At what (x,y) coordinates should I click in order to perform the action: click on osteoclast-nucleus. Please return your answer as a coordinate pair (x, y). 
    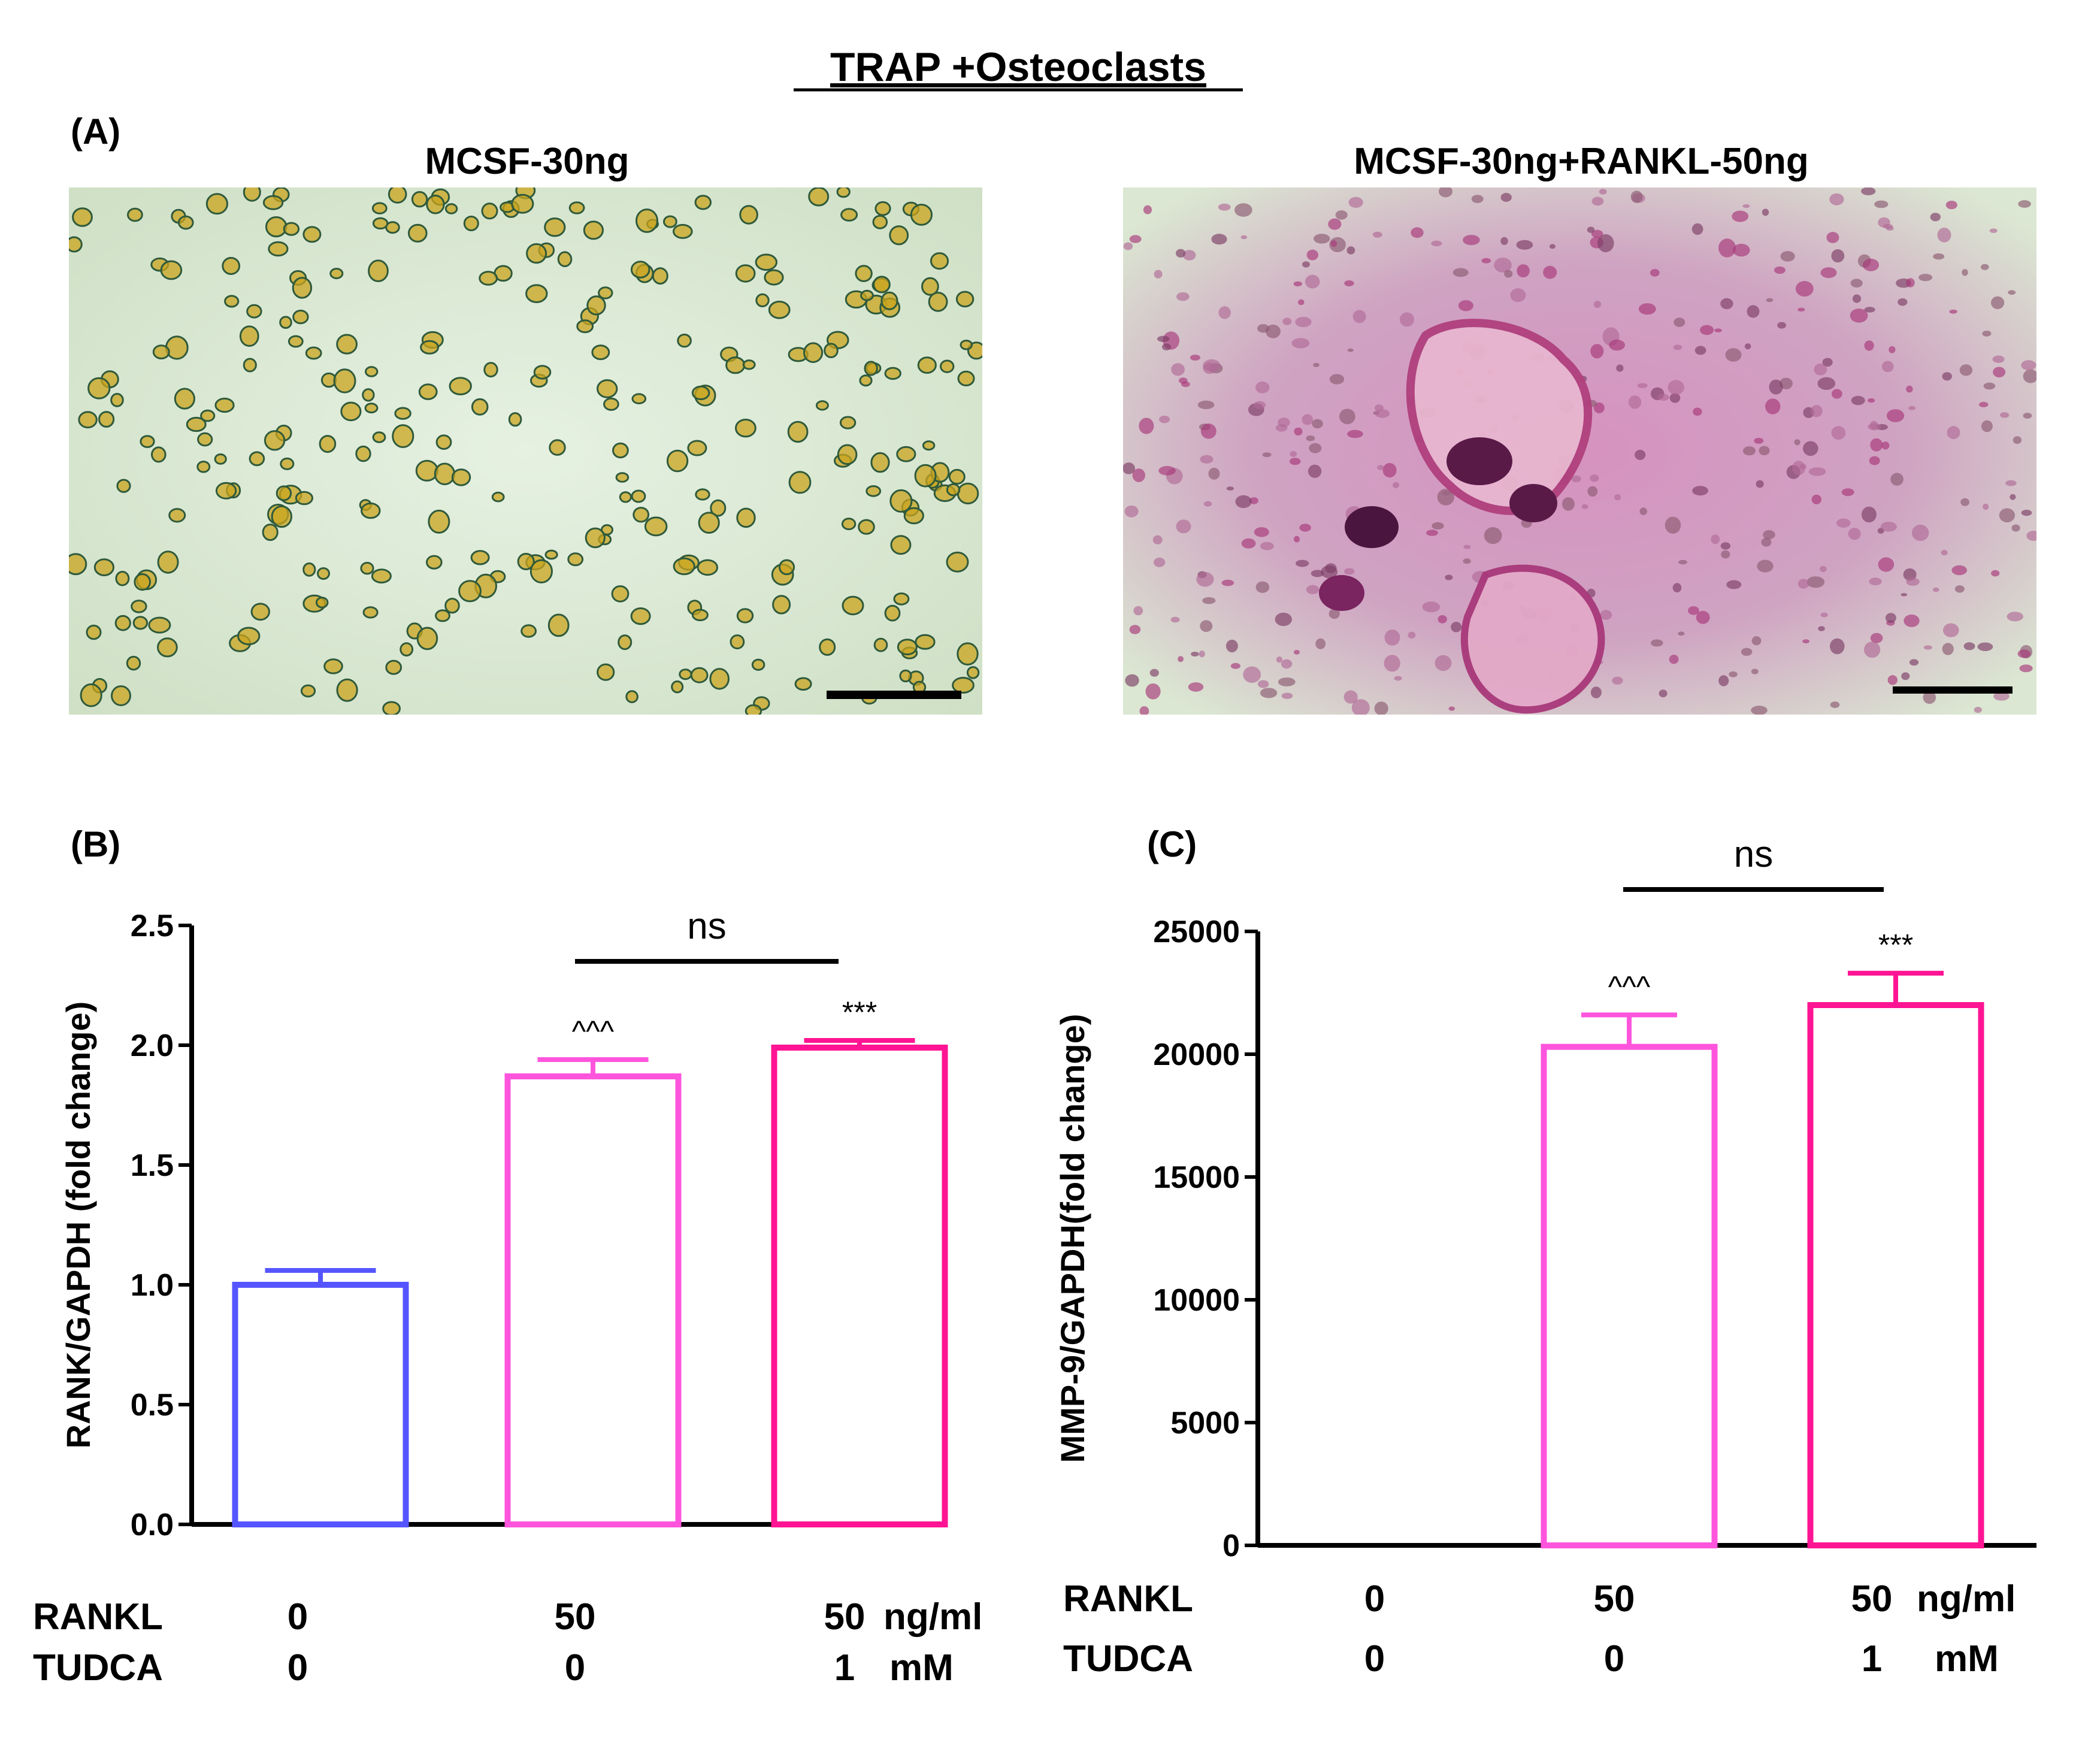
    Looking at the image, I should click on (1479, 461).